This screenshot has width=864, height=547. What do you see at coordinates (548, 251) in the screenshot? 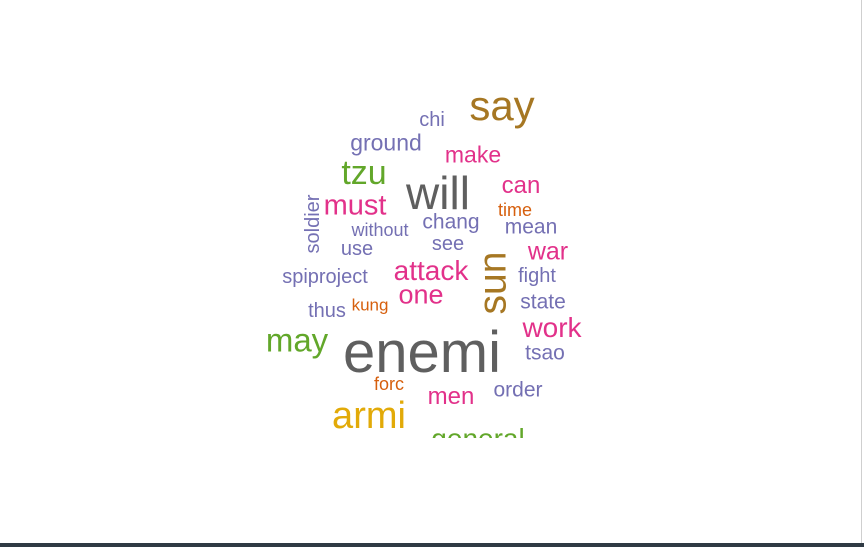
I see `word-war: war` at bounding box center [548, 251].